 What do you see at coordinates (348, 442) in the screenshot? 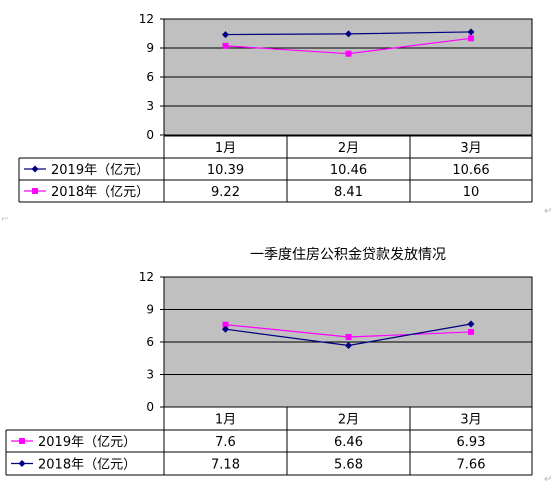
I see `data-label: 6.46` at bounding box center [348, 442].